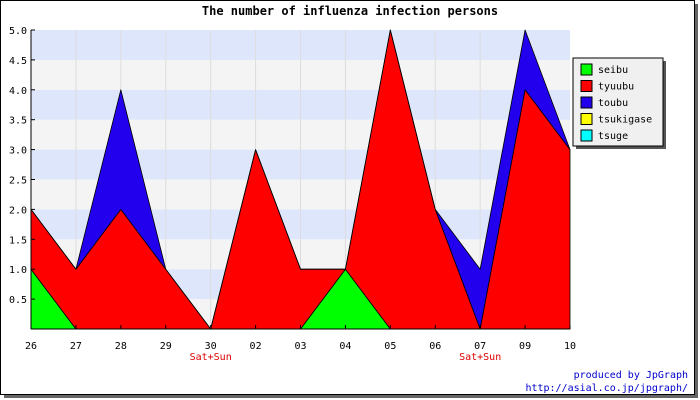 This screenshot has height=400, width=700. What do you see at coordinates (18, 121) in the screenshot?
I see `y-tick-label: 3.5` at bounding box center [18, 121].